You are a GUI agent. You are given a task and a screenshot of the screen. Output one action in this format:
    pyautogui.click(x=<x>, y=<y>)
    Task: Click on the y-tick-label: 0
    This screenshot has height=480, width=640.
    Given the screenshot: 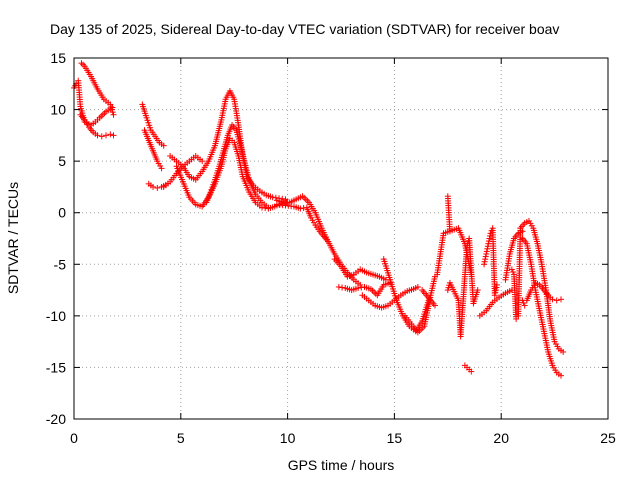 What is the action you would take?
    pyautogui.click(x=62, y=213)
    